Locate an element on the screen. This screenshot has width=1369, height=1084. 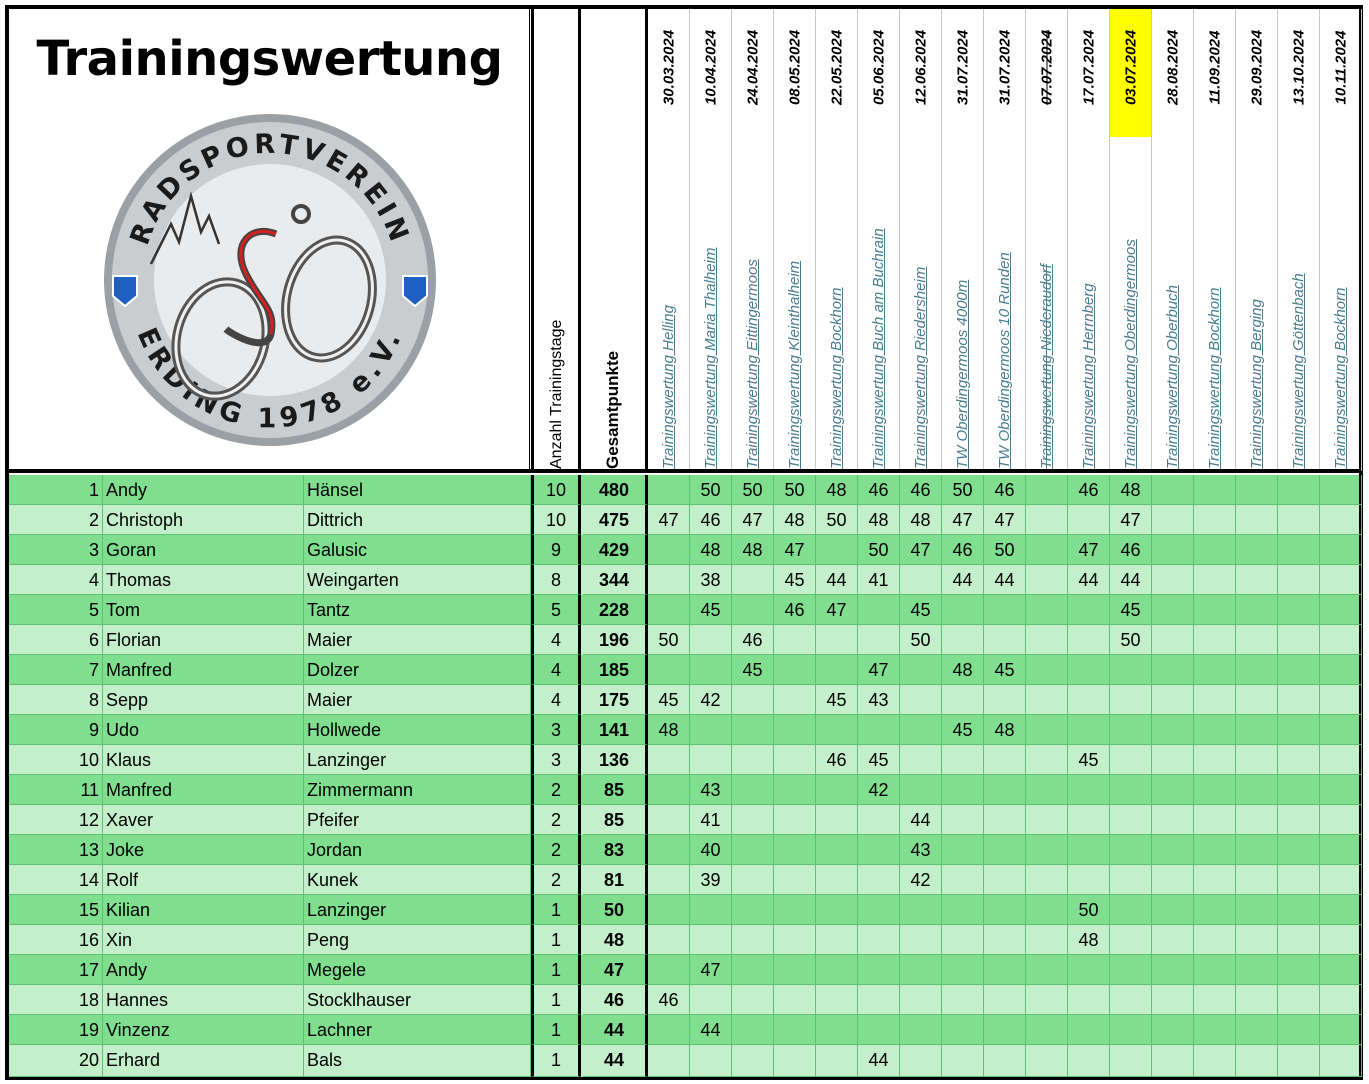
score-cell: 44 is located at coordinates (921, 820).